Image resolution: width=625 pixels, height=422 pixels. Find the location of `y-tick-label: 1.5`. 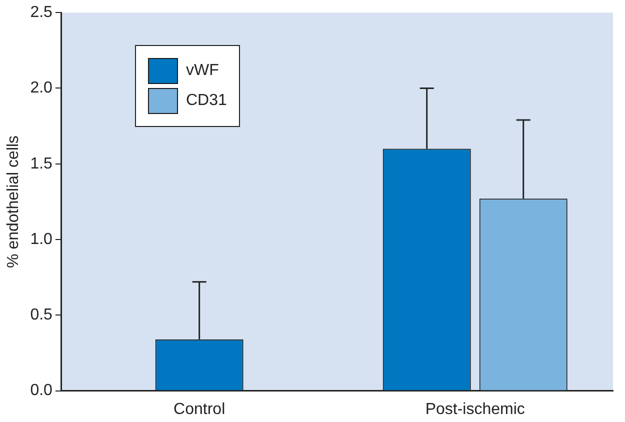

y-tick-label: 1.5 is located at coordinates (41, 163).